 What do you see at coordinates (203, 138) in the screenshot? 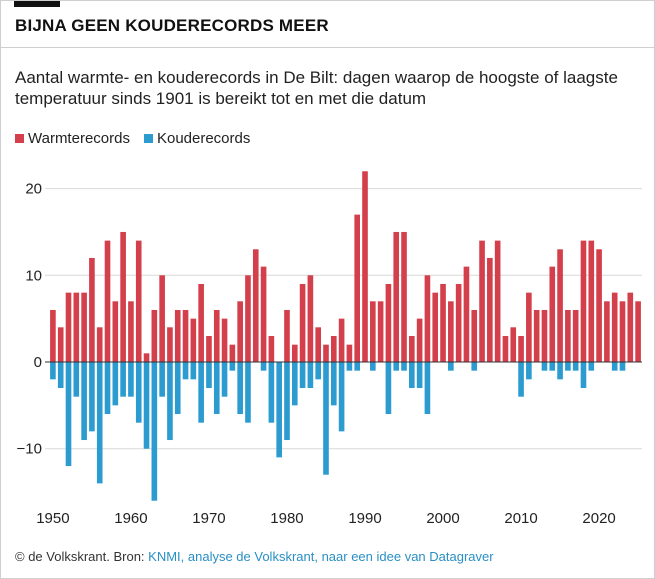
I see `legend-label-cold: Kouderecords` at bounding box center [203, 138].